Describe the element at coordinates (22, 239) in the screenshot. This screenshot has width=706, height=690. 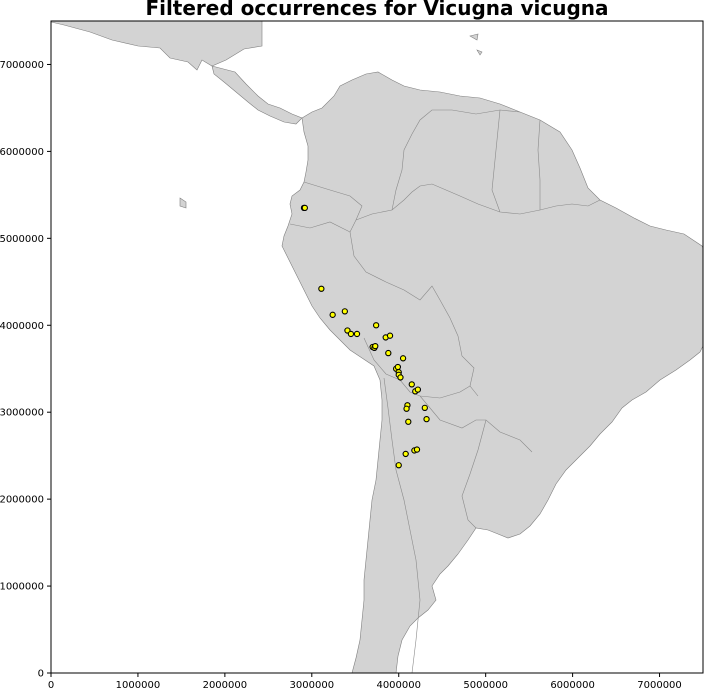
I see `y-tick-label: 5000000` at that location.